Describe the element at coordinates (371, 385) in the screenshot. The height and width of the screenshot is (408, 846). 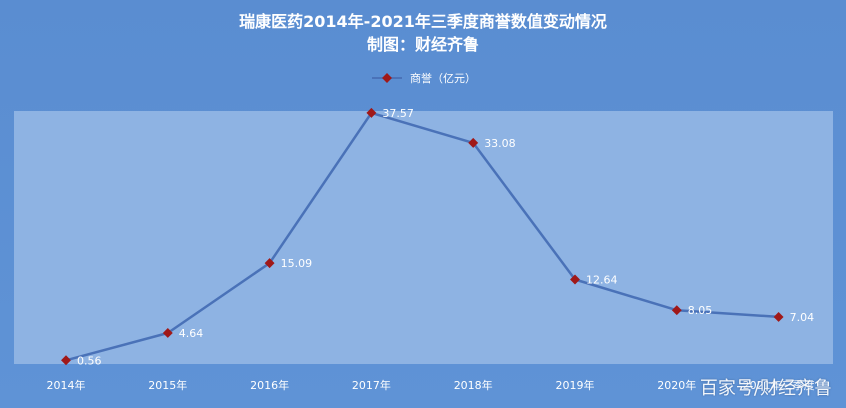
I see `x-tick-label: 2017年` at that location.